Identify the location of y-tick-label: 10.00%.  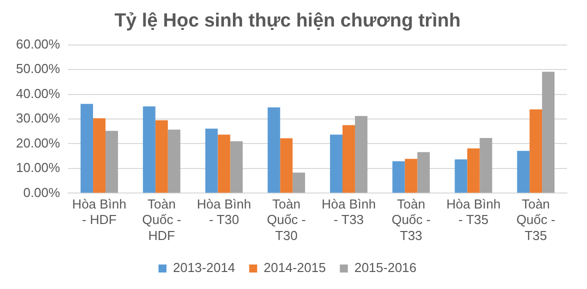
(38, 168).